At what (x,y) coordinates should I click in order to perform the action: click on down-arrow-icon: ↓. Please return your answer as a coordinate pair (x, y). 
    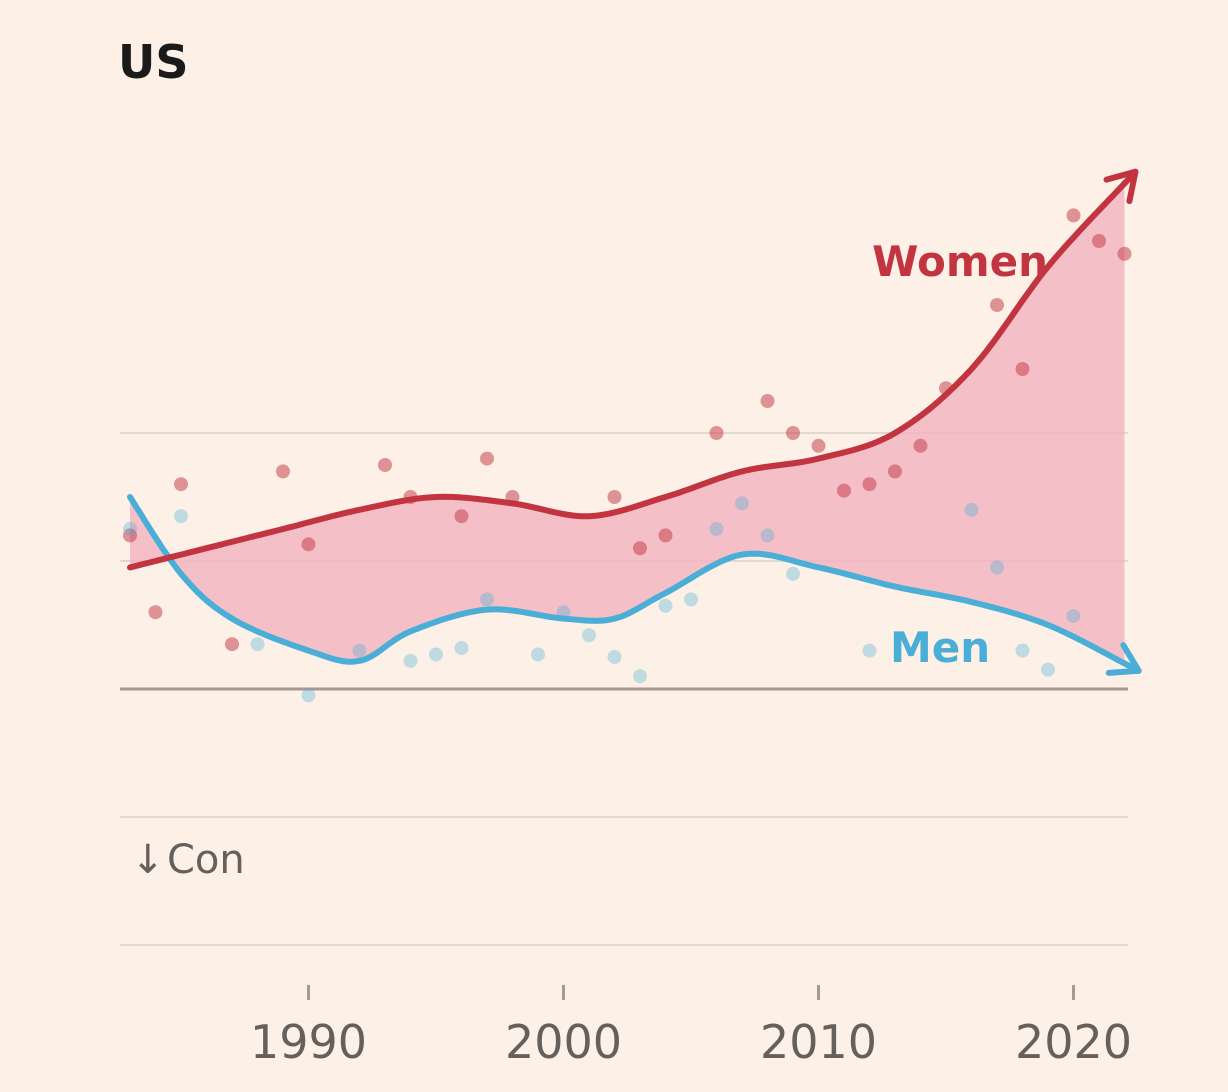
    Looking at the image, I should click on (148, 860).